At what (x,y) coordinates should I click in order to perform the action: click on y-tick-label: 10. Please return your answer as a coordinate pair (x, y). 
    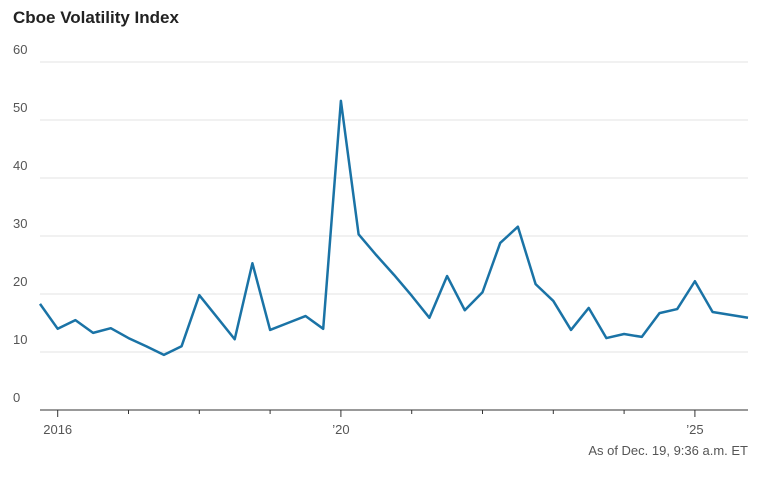
    Looking at the image, I should click on (20, 339).